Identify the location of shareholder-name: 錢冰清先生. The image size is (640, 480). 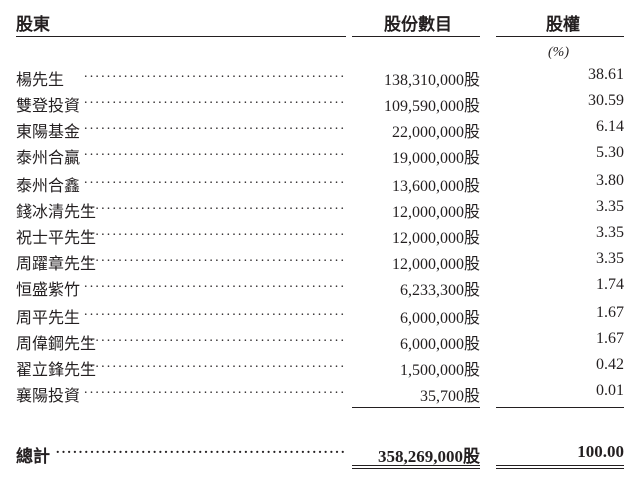
(56, 212).